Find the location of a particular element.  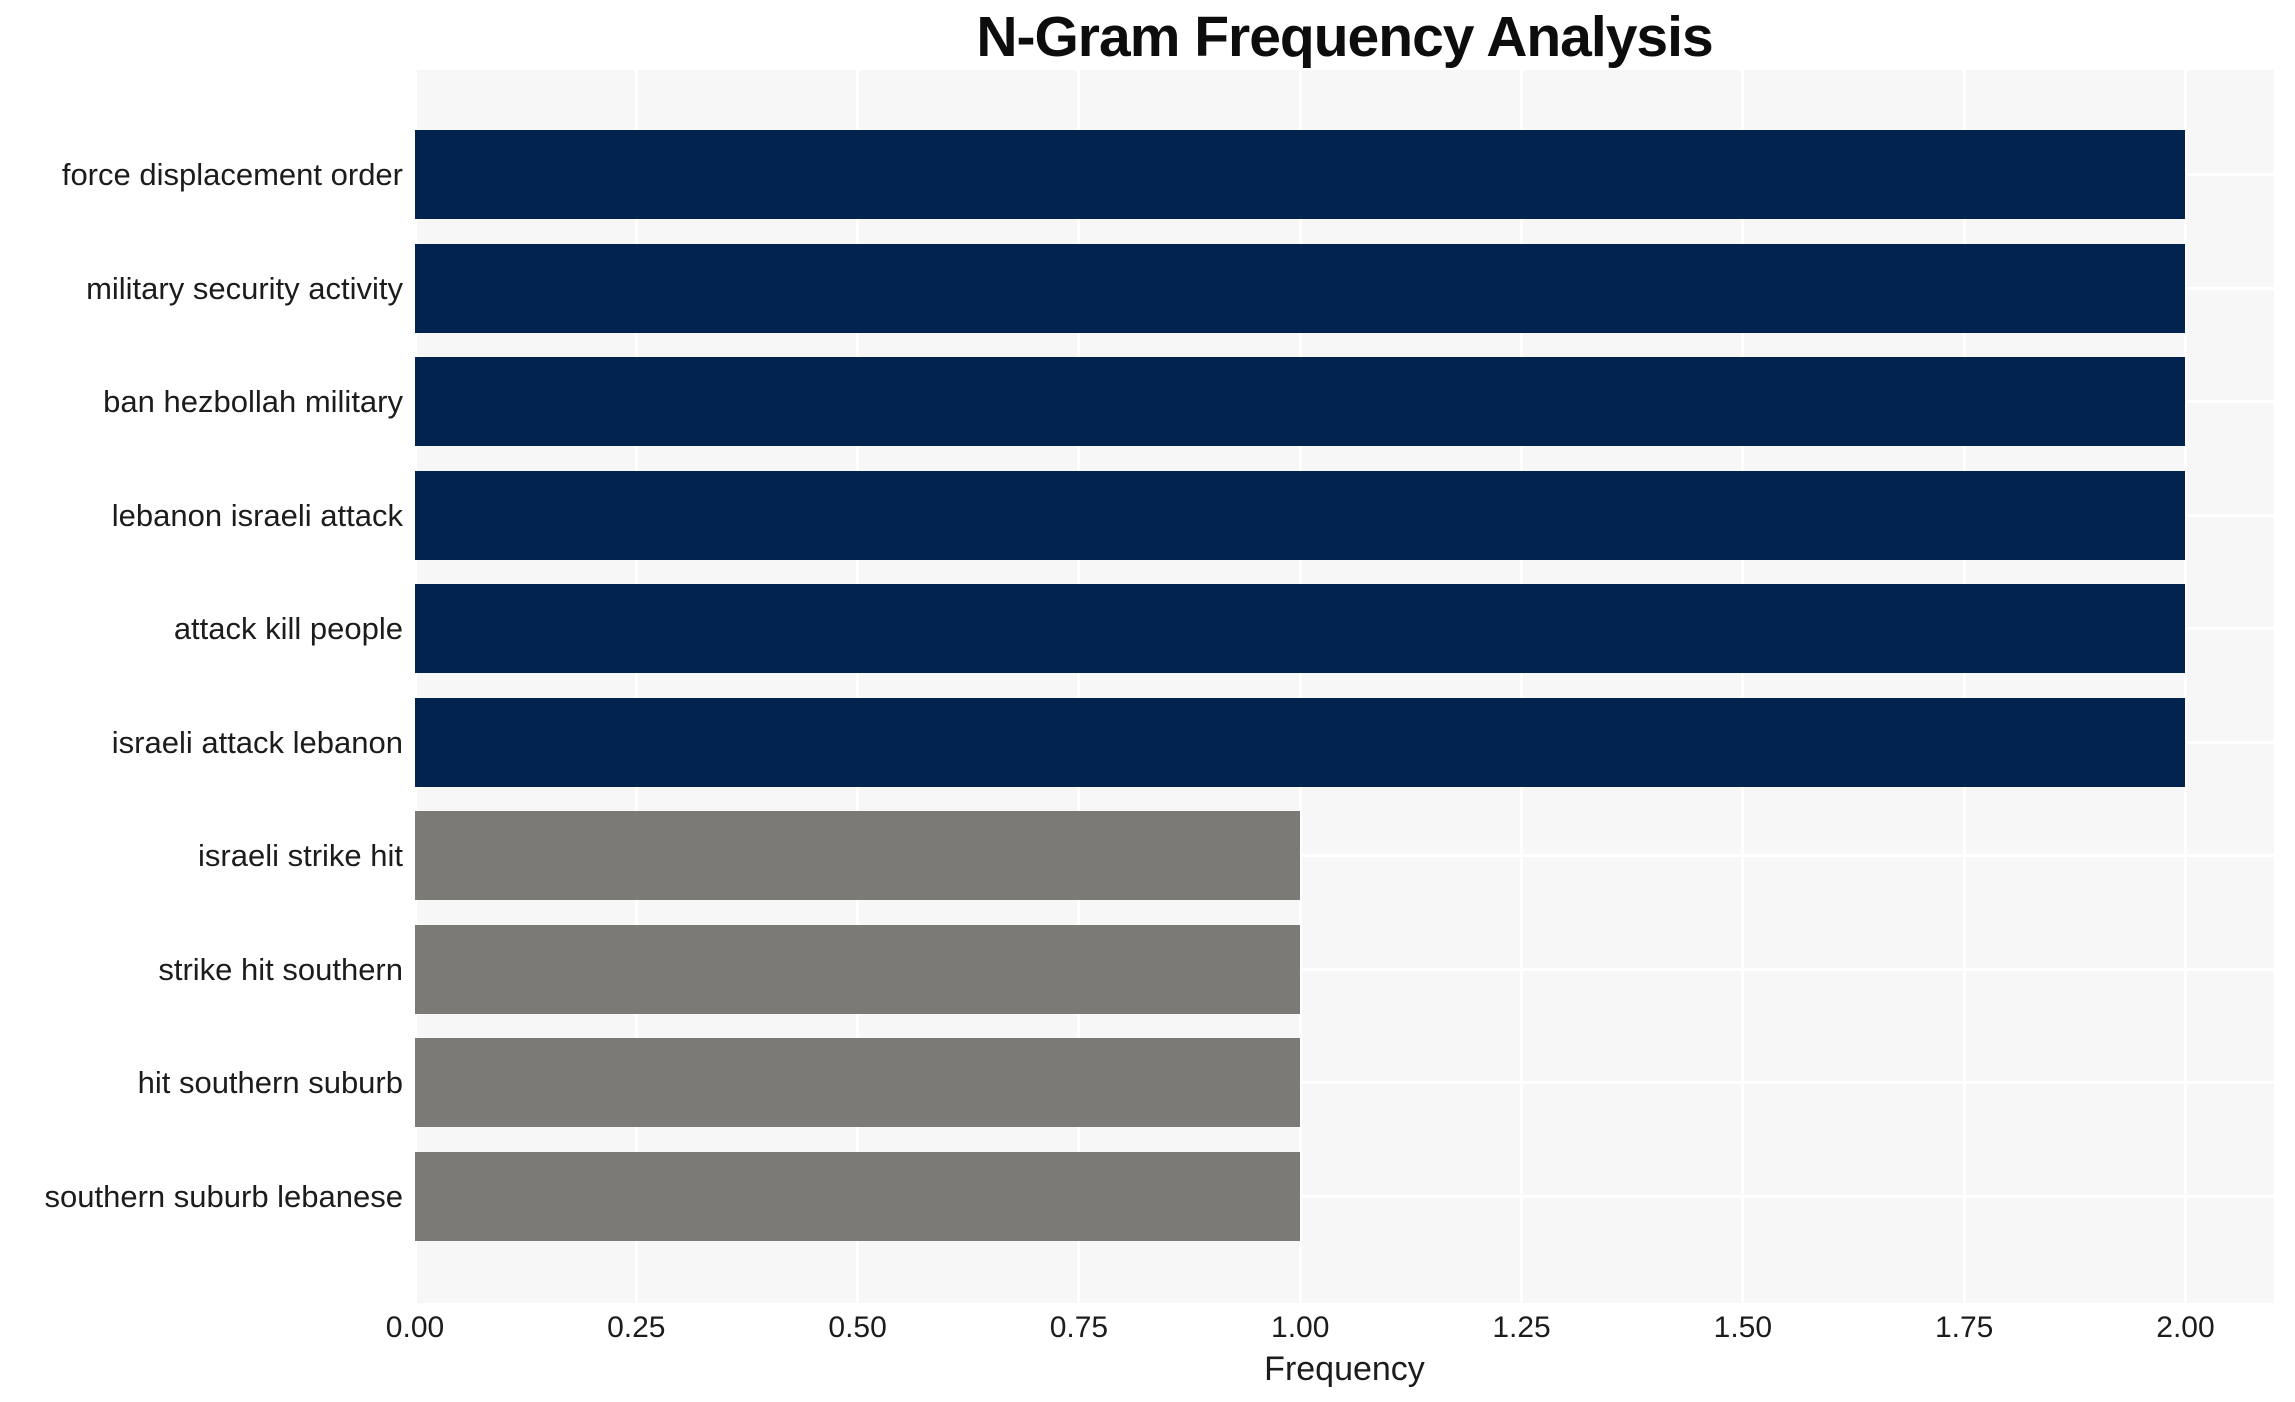

y-tick-label: force displacement order is located at coordinates (232, 174).